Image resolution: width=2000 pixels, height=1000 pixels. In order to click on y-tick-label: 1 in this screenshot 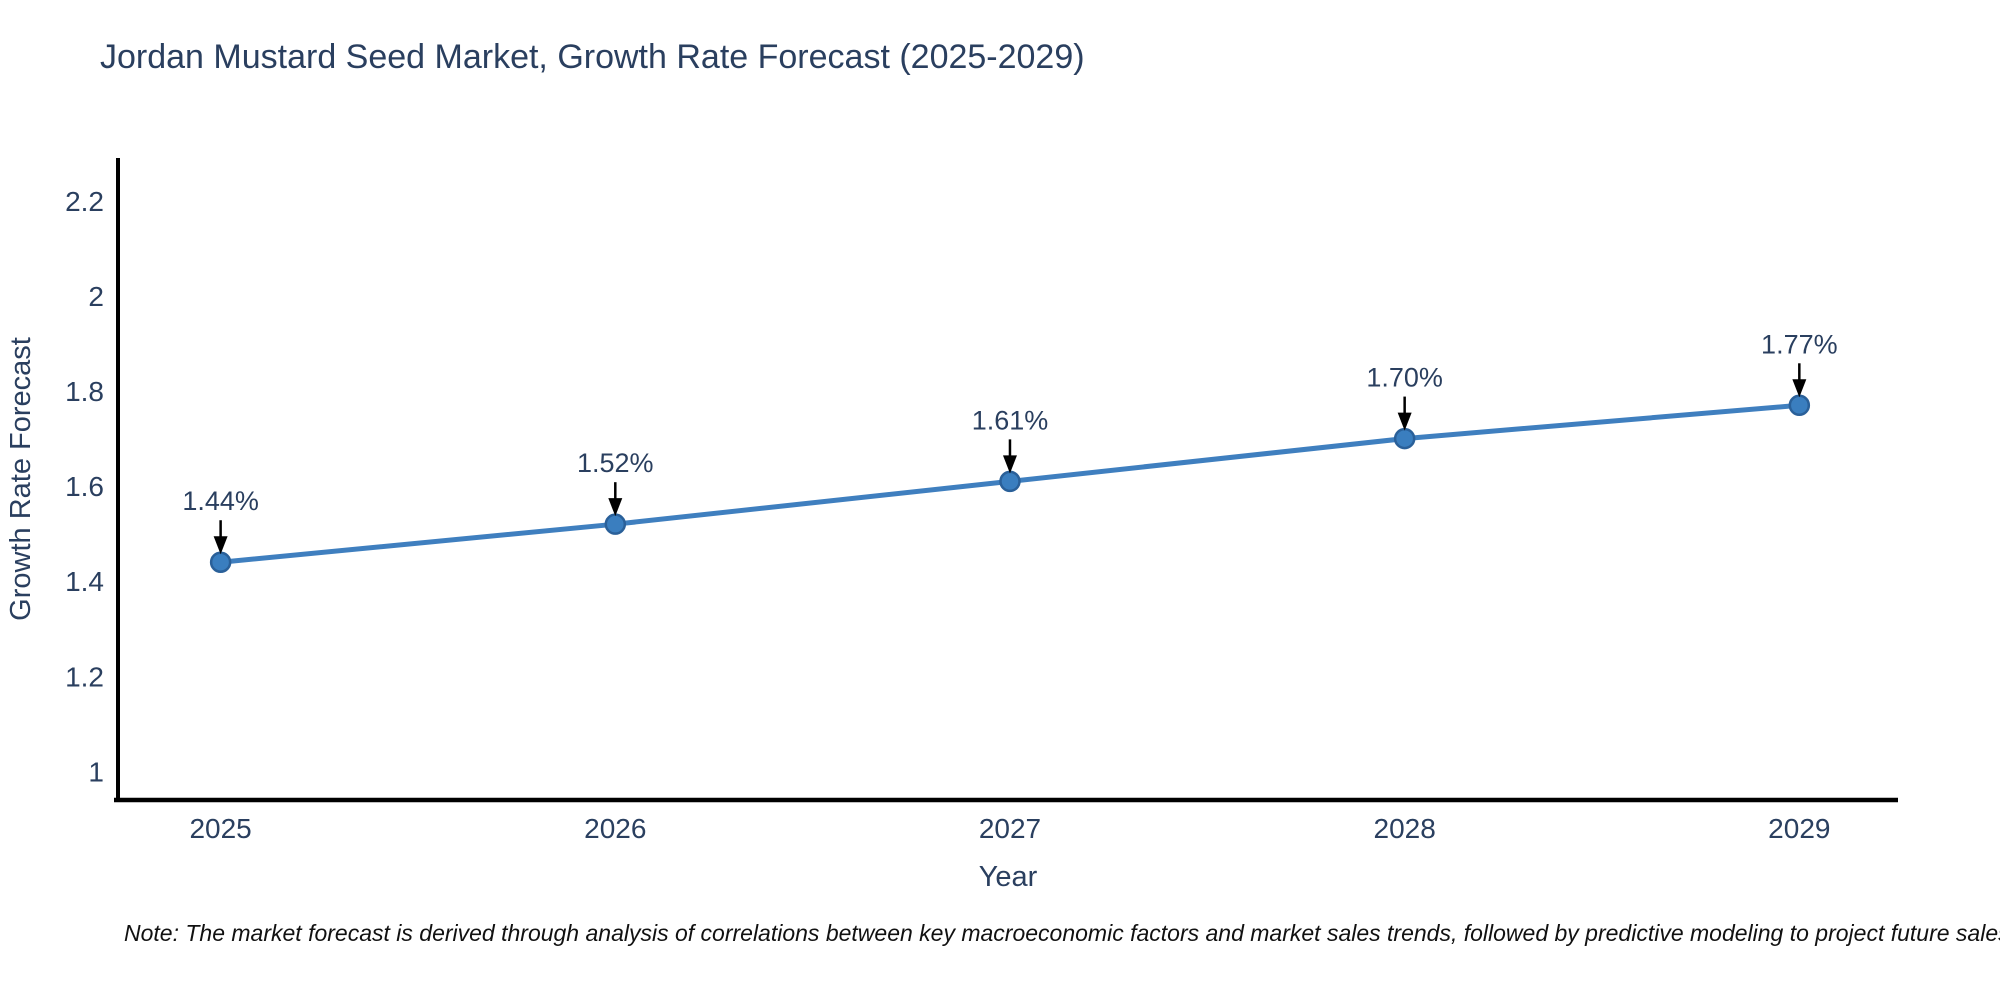, I will do `click(96, 771)`.